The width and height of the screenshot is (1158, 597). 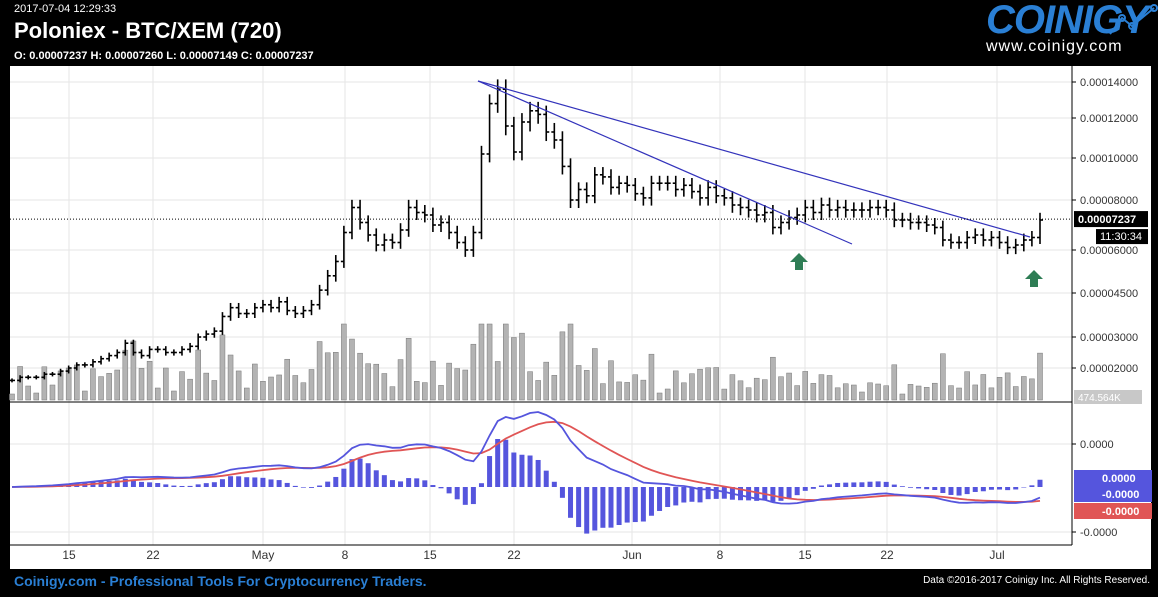 What do you see at coordinates (665, 162) in the screenshot?
I see `trendline` at bounding box center [665, 162].